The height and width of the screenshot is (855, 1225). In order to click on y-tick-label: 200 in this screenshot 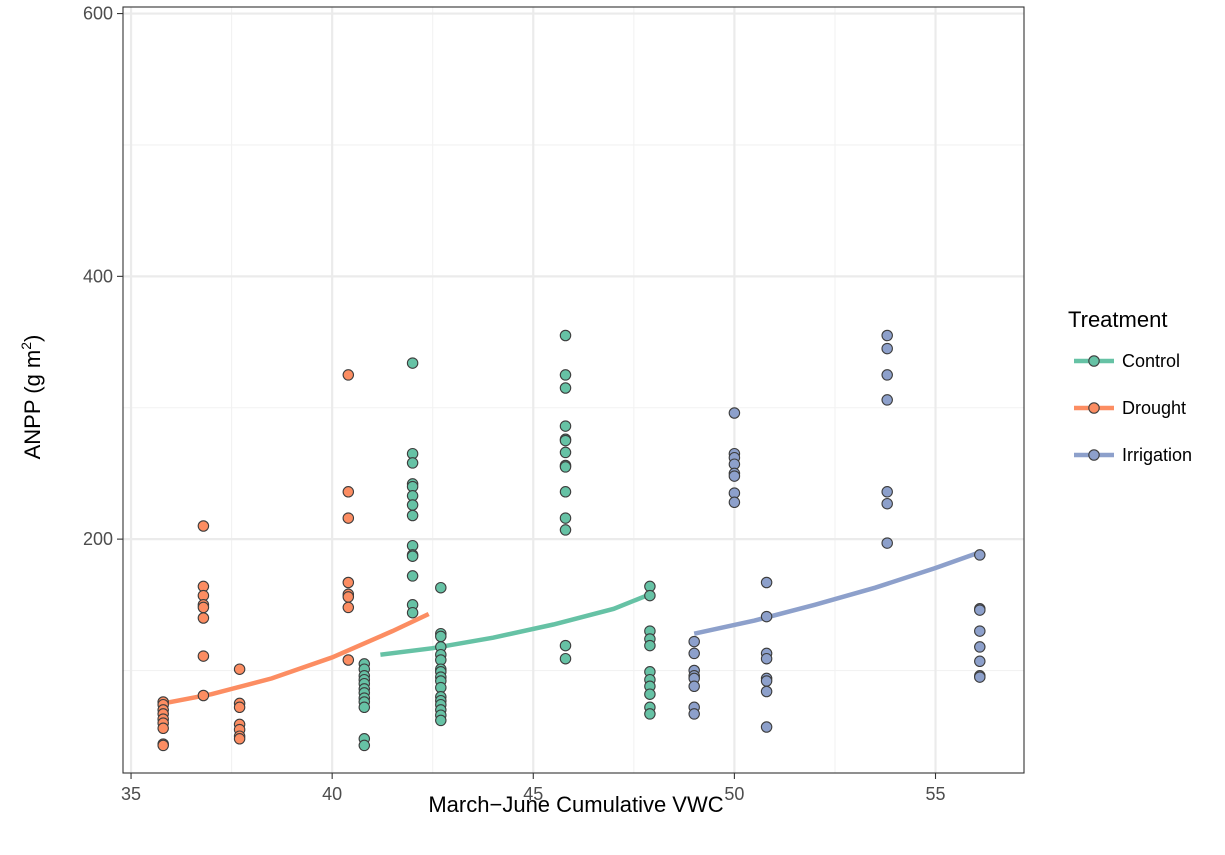, I will do `click(98, 539)`.